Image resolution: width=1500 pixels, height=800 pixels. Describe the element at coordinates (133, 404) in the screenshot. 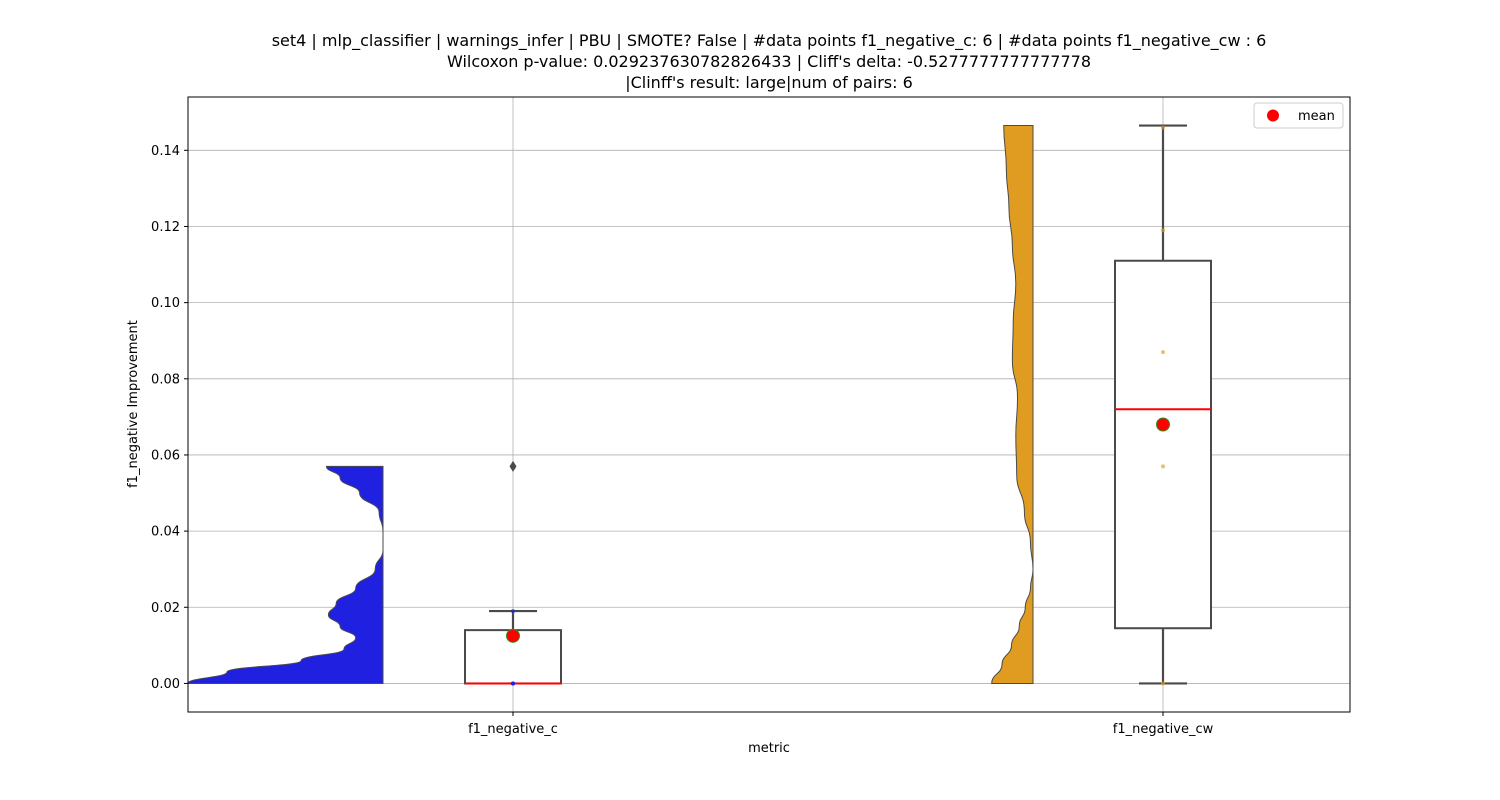

I see `y-axis-label: f1_negative Improvement` at that location.